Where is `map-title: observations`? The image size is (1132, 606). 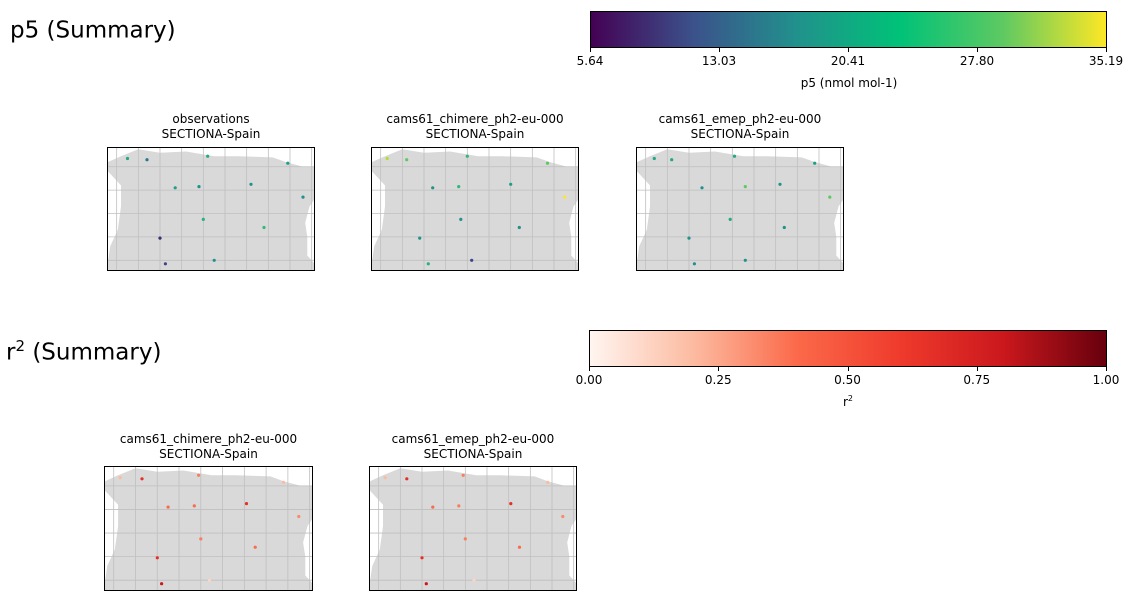 map-title: observations is located at coordinates (211, 119).